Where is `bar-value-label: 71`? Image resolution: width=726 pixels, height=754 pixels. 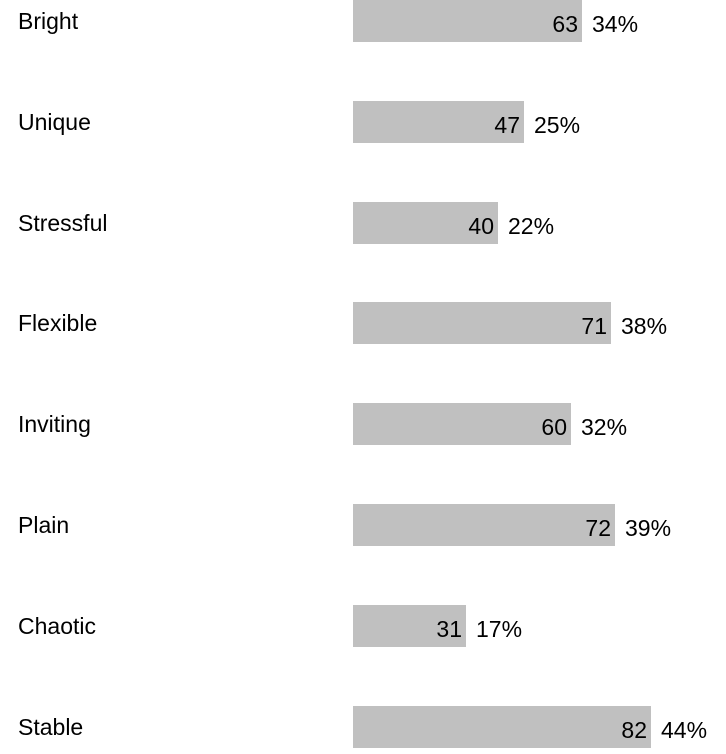 bar-value-label: 71 is located at coordinates (594, 326).